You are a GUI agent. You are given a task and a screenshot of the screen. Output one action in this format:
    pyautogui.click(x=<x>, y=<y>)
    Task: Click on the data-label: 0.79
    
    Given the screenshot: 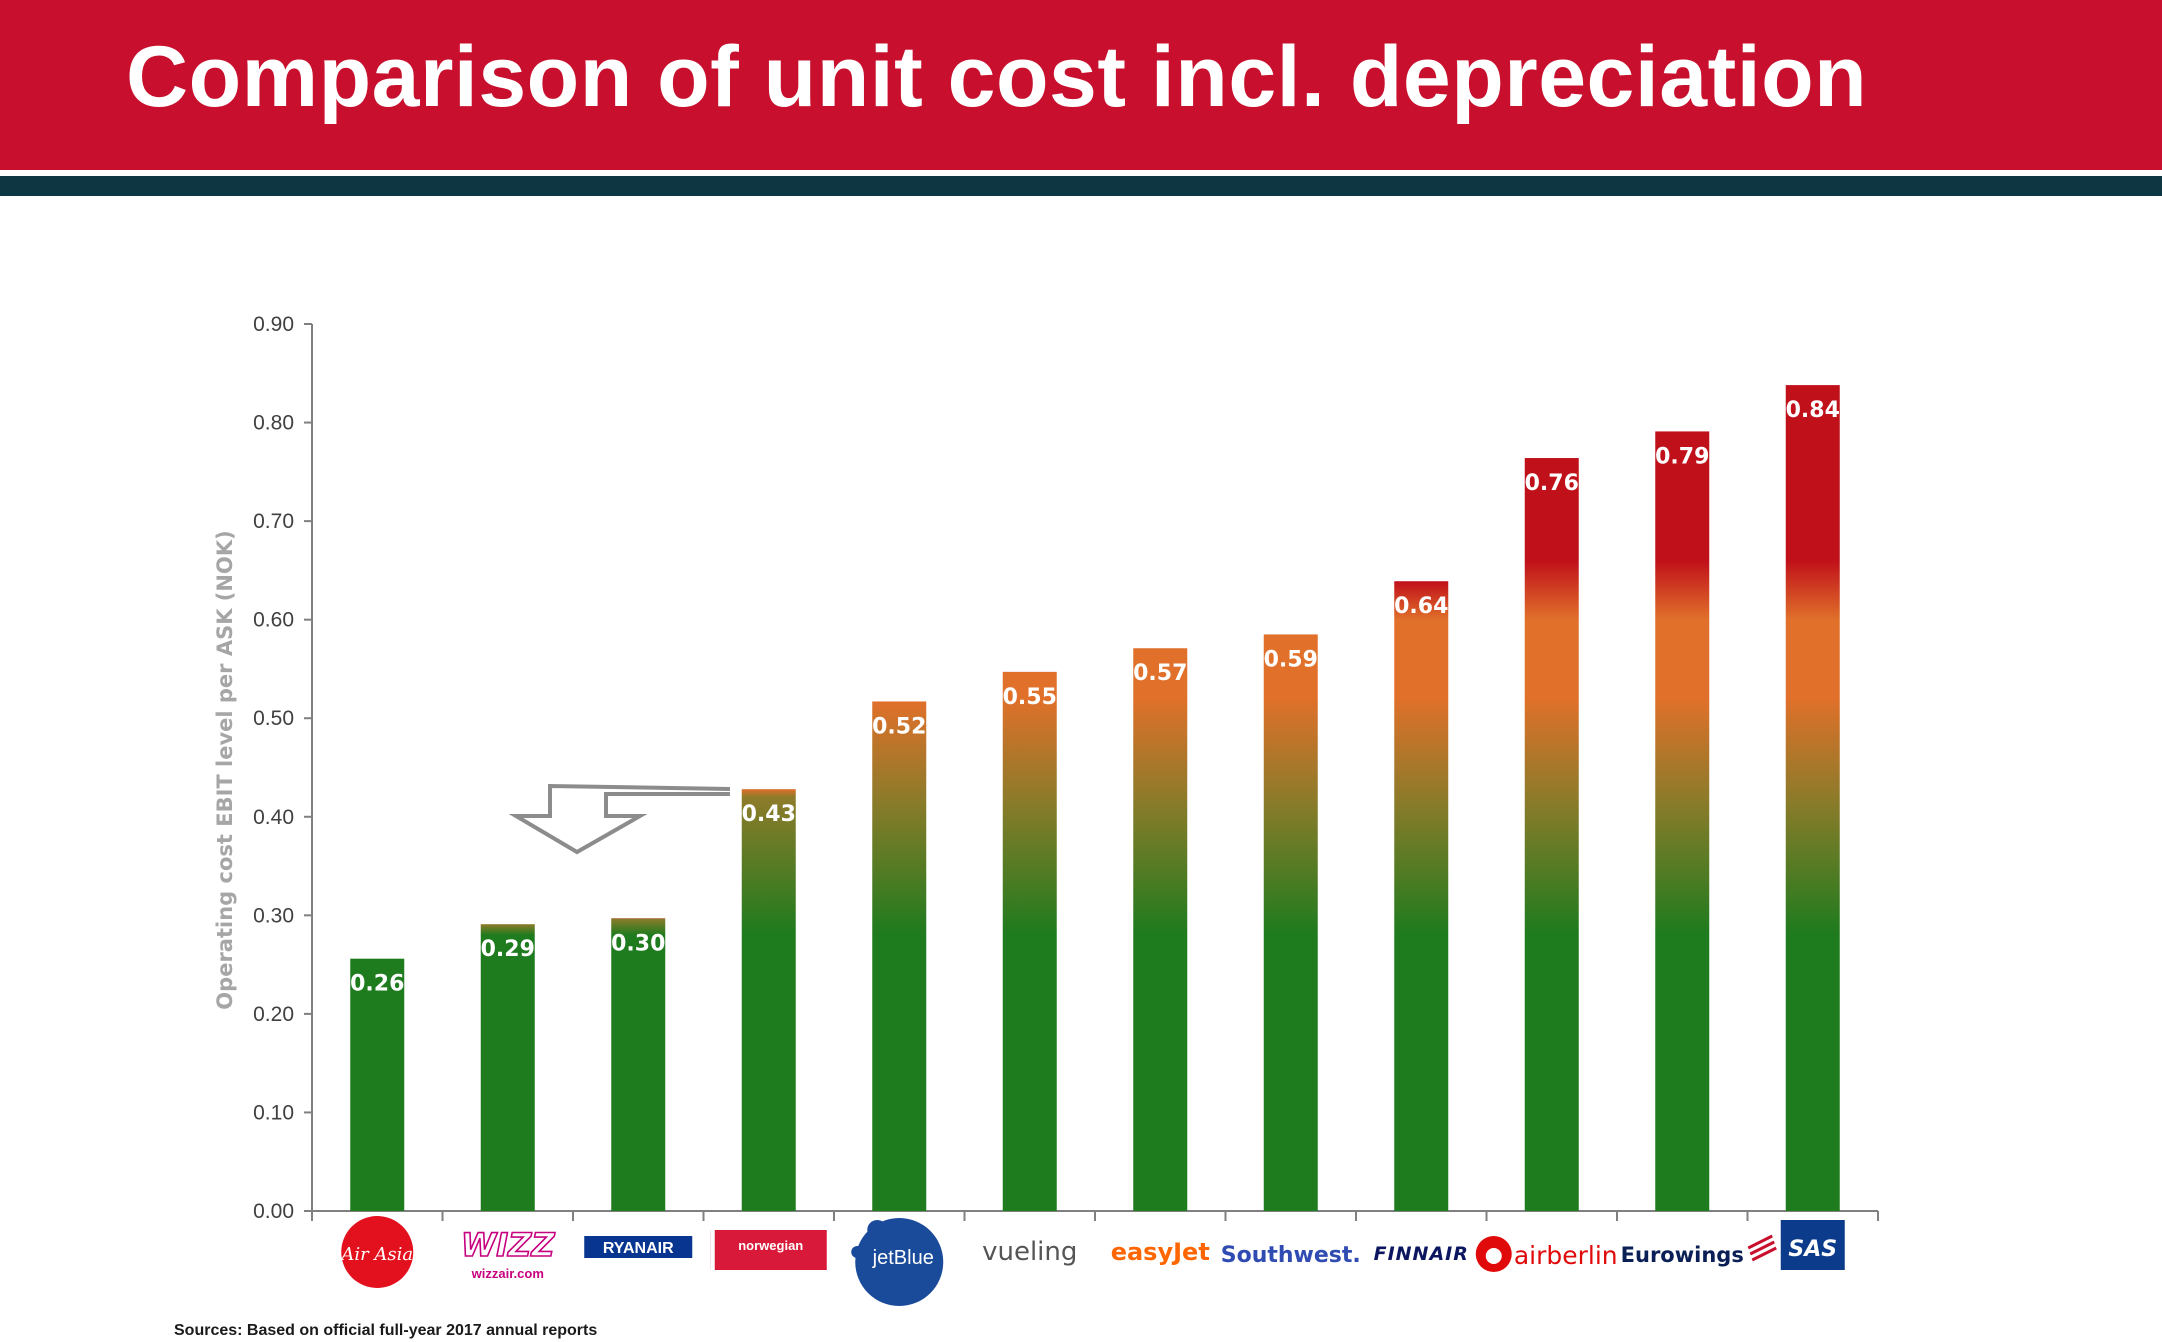 What is the action you would take?
    pyautogui.click(x=1682, y=456)
    